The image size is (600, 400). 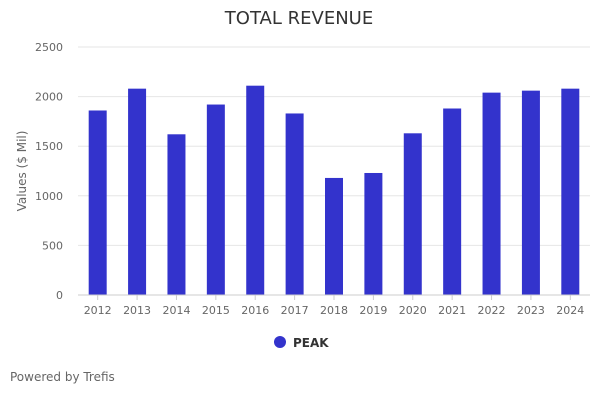 I want to click on bar-2019, so click(x=373, y=233).